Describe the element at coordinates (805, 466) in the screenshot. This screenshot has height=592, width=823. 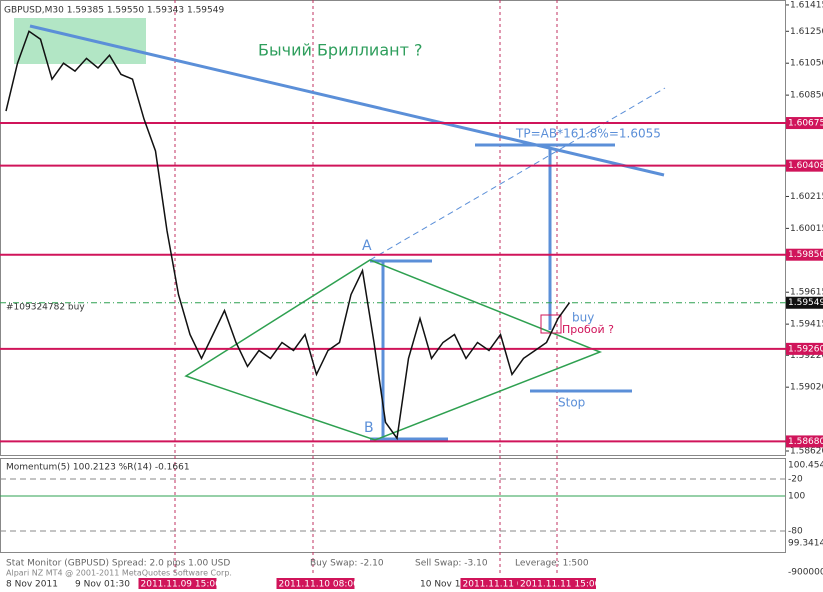
I see `indicator-tick-label: 100.4549` at that location.